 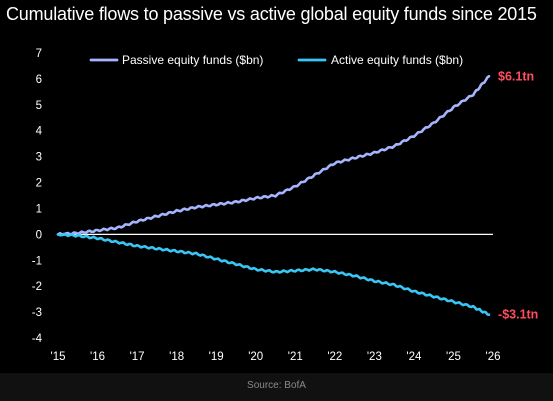 What do you see at coordinates (39, 106) in the screenshot?
I see `y-tick-label: 5` at bounding box center [39, 106].